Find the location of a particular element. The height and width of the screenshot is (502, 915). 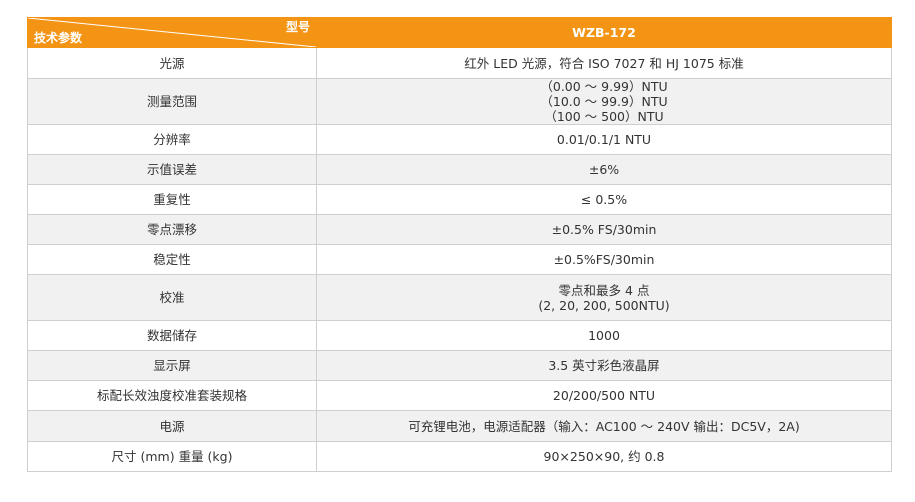

value-line: （10.0 ～ 99.9）NTU is located at coordinates (604, 101).